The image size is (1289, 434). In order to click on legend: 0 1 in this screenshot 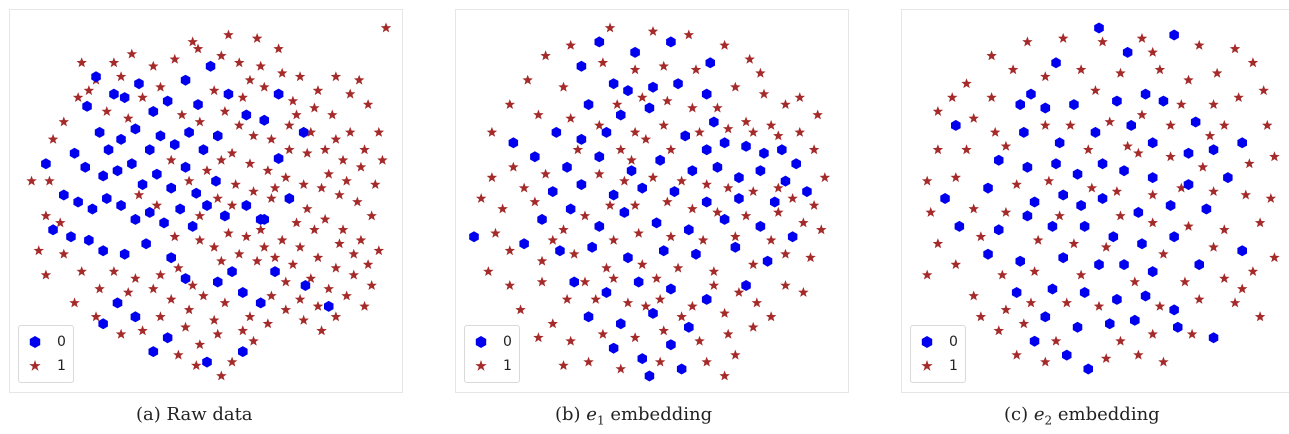, I will do `click(938, 354)`.